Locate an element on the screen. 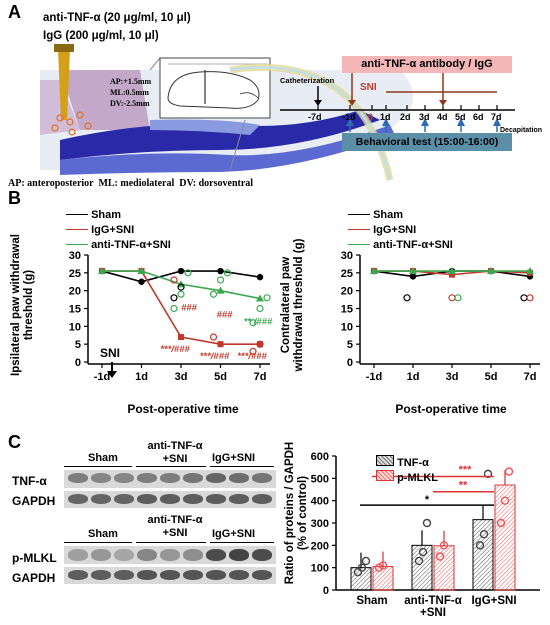 Image resolution: width=550 pixels, height=625 pixels. sni-arrow-icon is located at coordinates (112, 374).